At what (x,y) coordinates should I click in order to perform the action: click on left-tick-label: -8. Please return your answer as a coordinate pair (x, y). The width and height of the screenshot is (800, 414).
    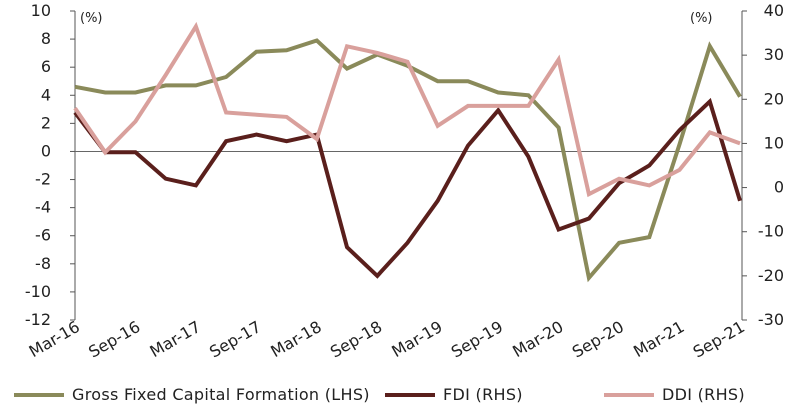
    Looking at the image, I should click on (43, 263).